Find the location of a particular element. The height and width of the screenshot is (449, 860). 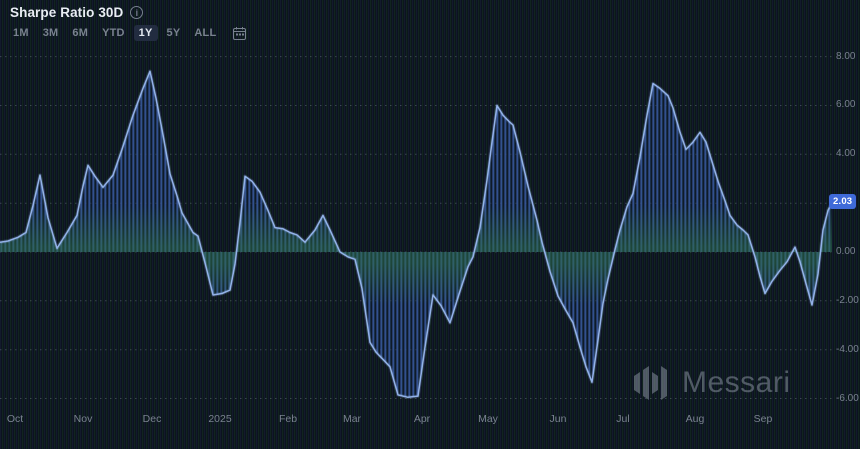

range-button-all: ALL is located at coordinates (205, 33).